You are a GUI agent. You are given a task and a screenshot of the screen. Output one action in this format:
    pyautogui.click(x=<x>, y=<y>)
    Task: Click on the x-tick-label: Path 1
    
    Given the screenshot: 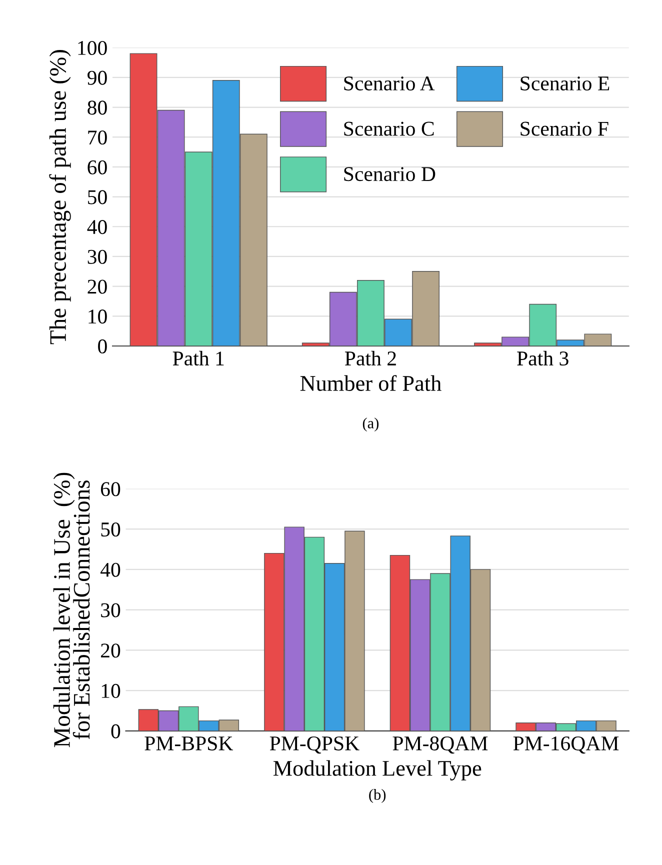 What is the action you would take?
    pyautogui.click(x=198, y=358)
    